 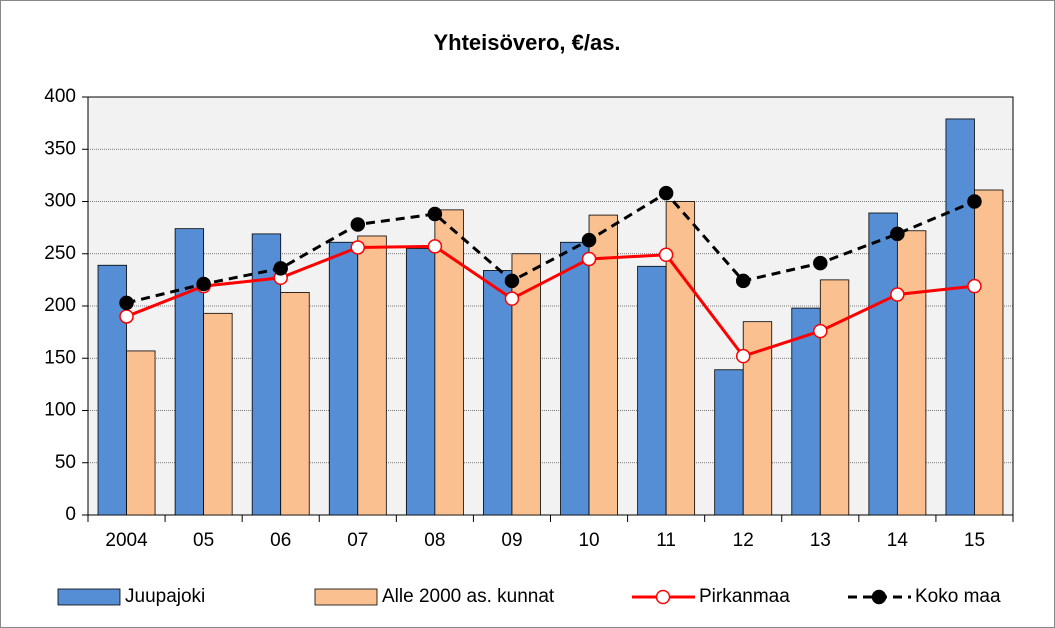 I want to click on x-tick-label: 05, so click(x=203, y=540).